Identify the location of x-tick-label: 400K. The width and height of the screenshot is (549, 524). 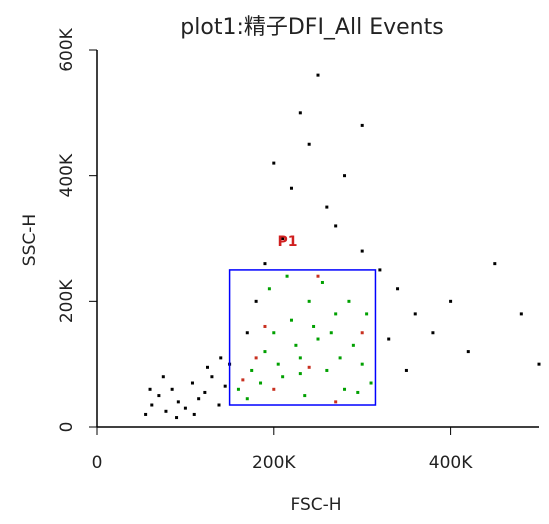
(451, 463).